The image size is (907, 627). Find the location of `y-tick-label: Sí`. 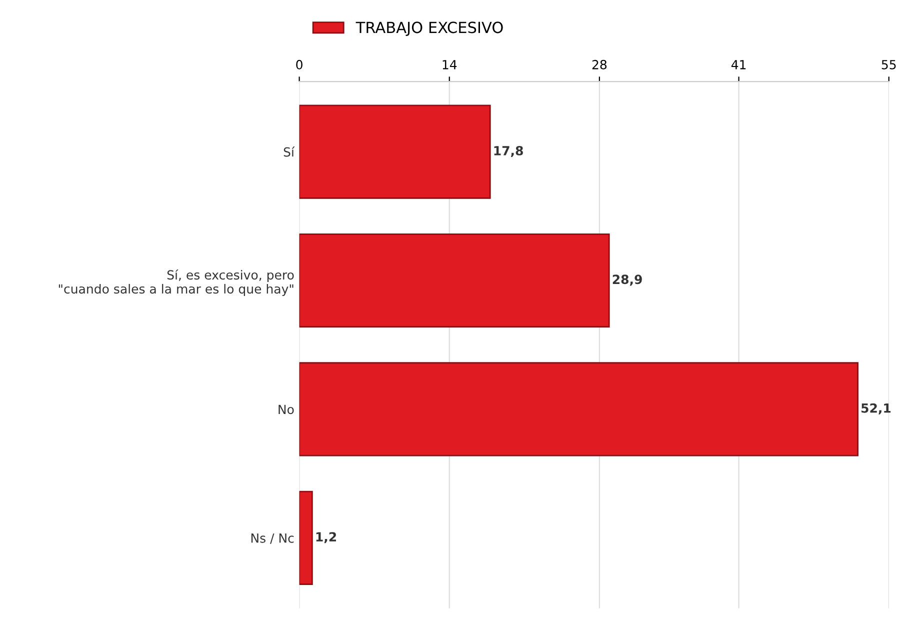

y-tick-label: Sí is located at coordinates (289, 151).